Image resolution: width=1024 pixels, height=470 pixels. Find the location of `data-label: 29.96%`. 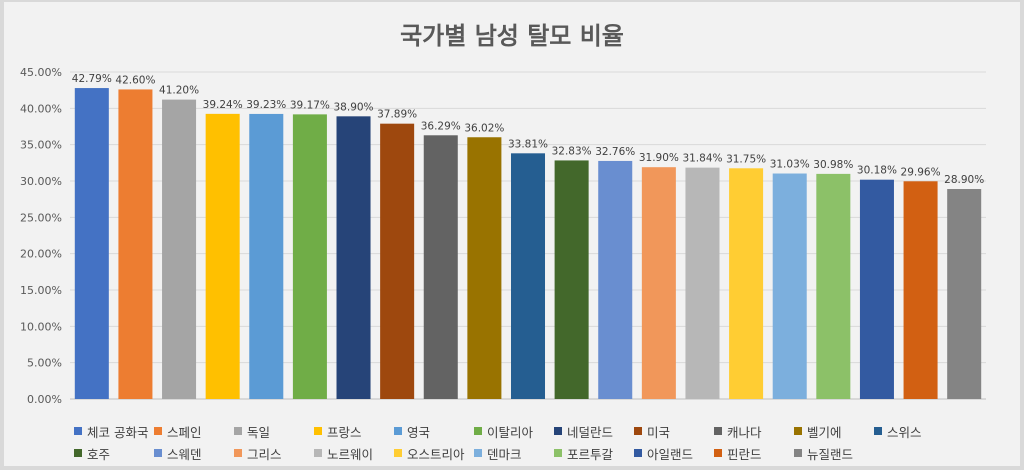

data-label: 29.96% is located at coordinates (921, 172).